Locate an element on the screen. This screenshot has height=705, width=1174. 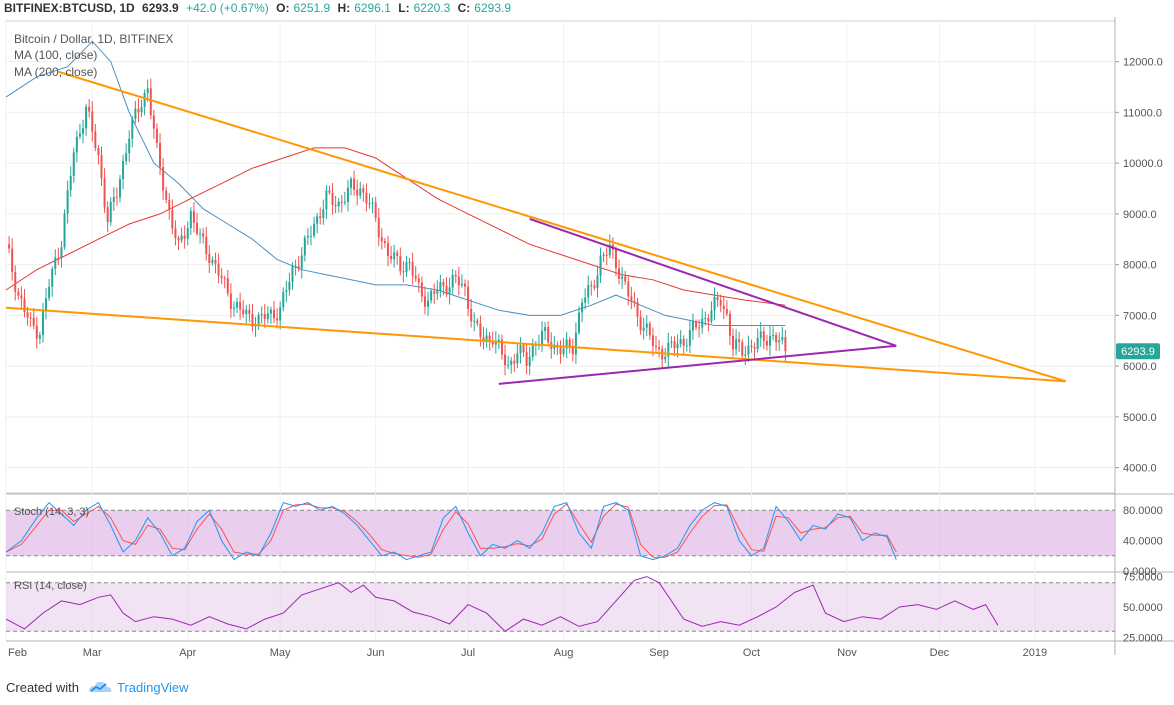
stoch-d-line is located at coordinates (451, 530).